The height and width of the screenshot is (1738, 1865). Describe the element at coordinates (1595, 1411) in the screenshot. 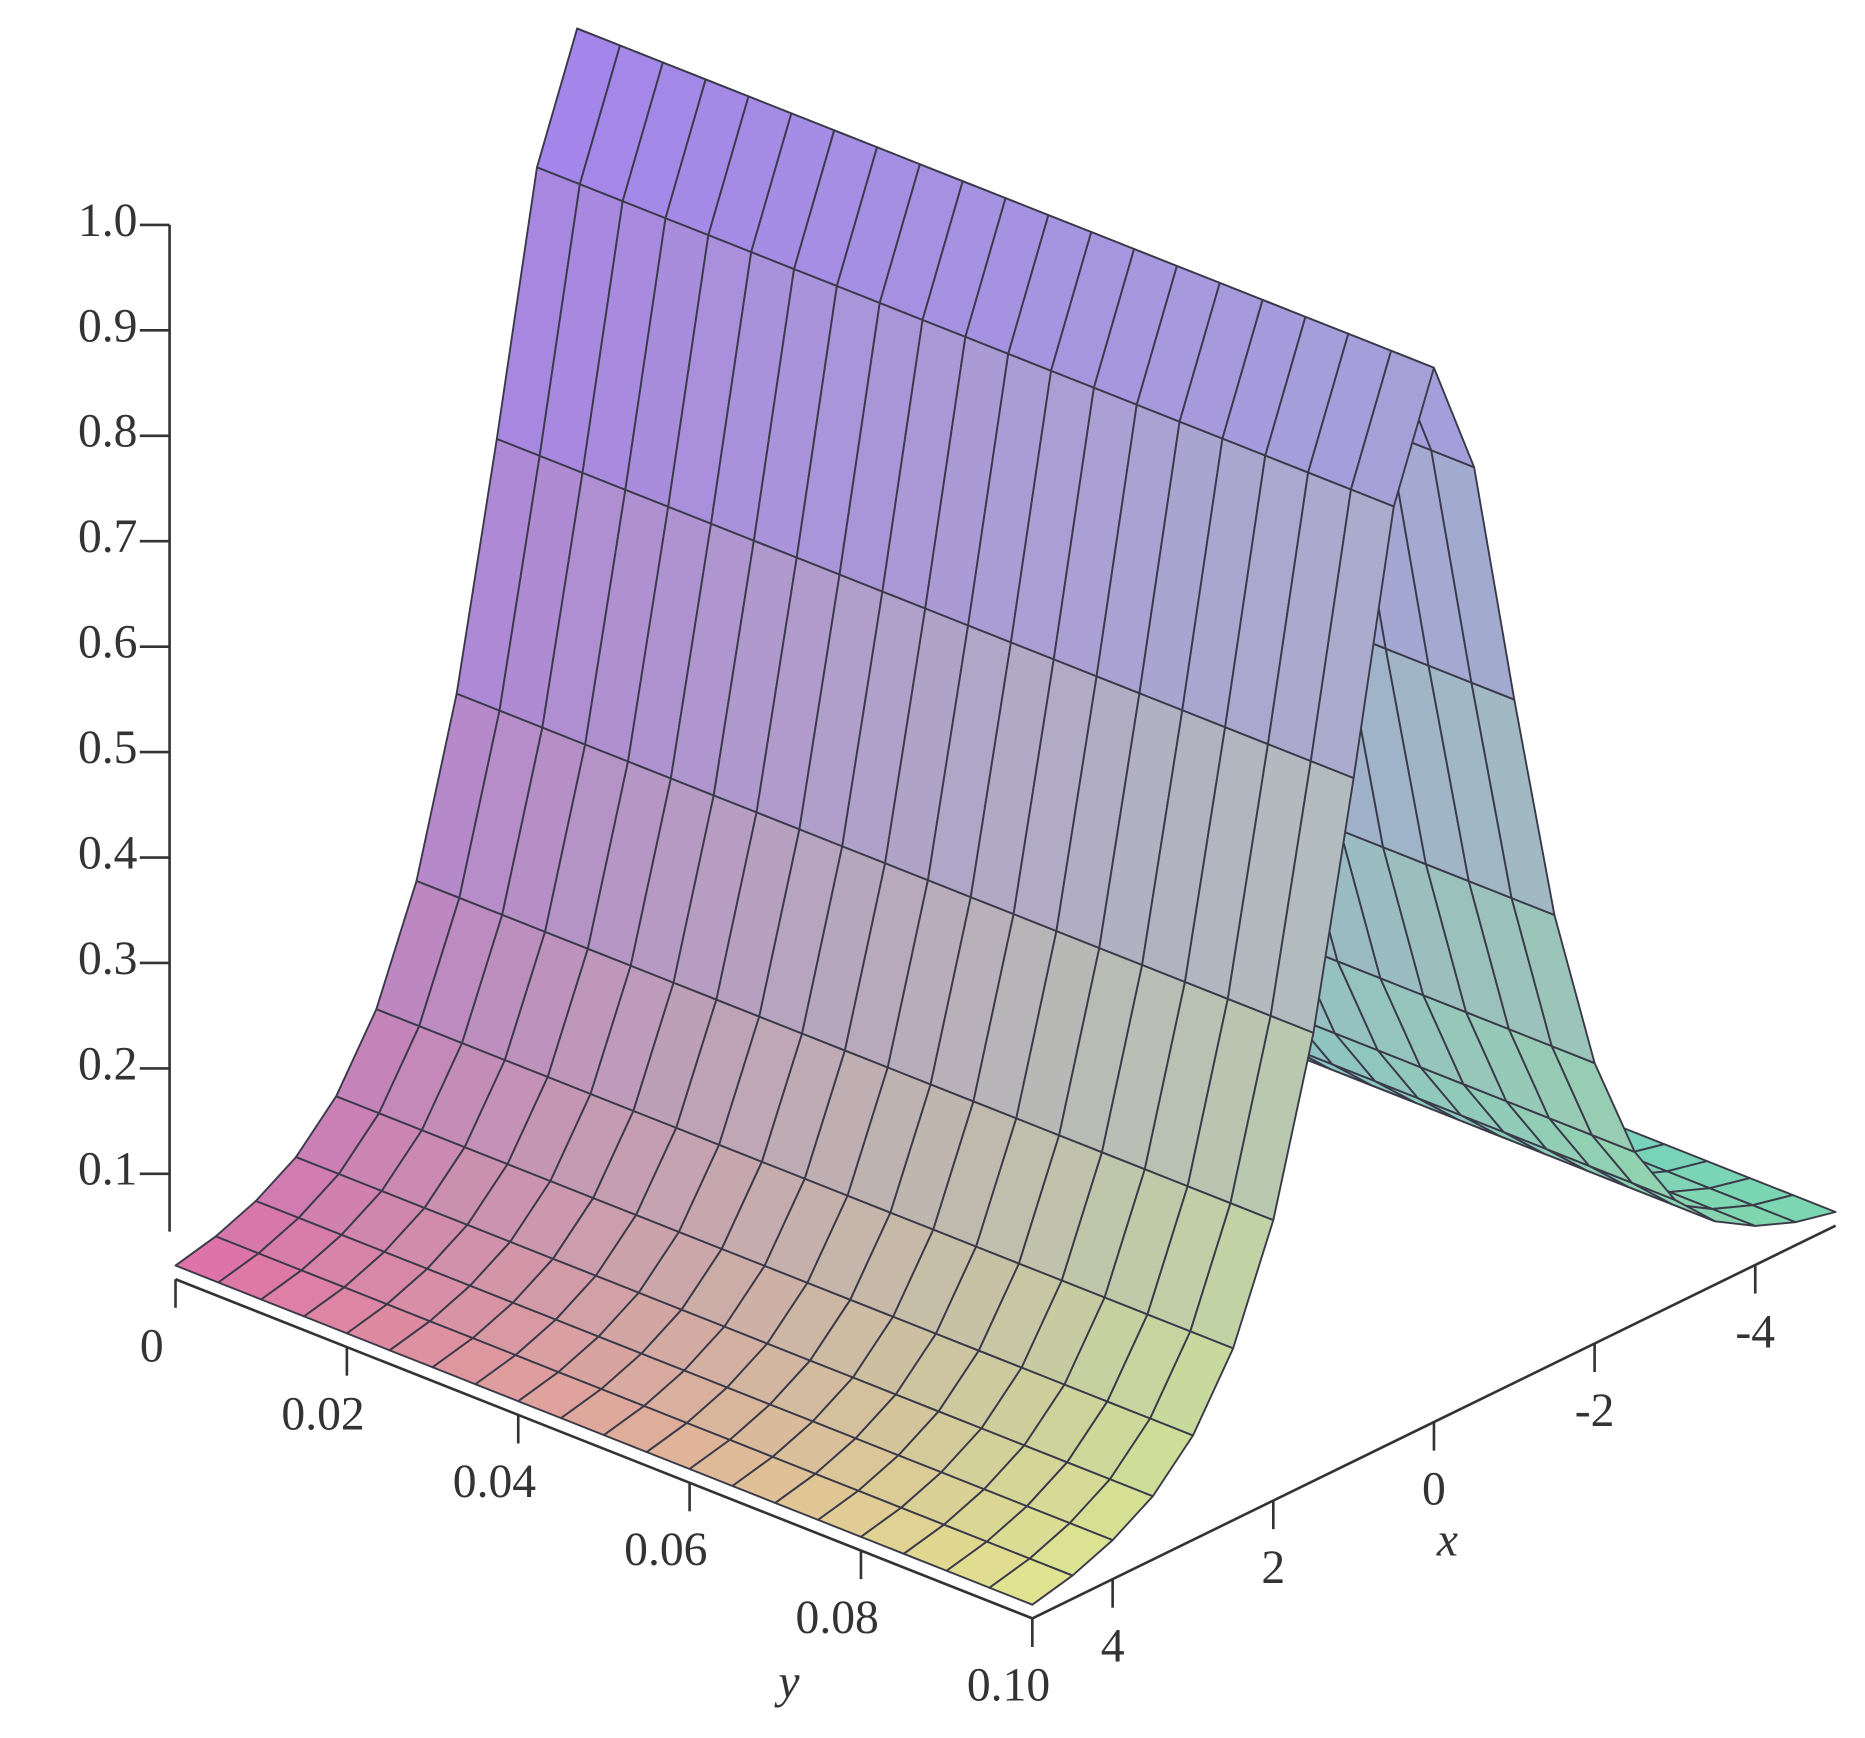

I see `x-tick-label: -2` at that location.